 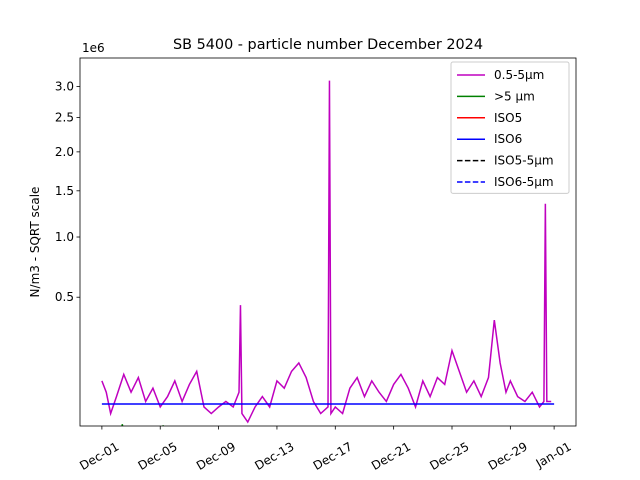 What do you see at coordinates (64, 191) in the screenshot?
I see `y-tick-label: 1.5` at bounding box center [64, 191].